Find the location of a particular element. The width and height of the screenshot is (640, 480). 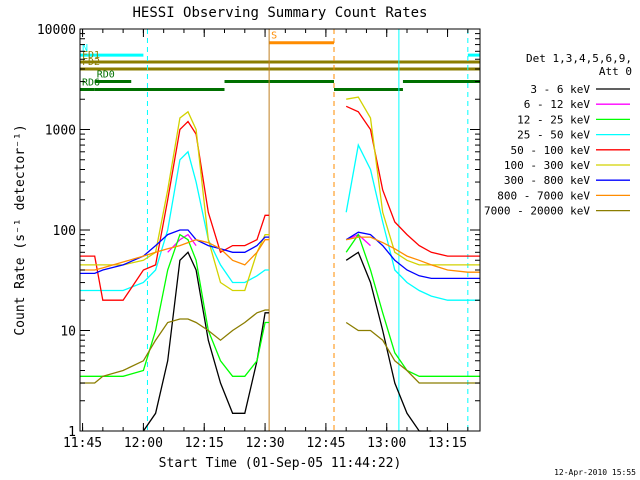

y-tick-label: 10 is located at coordinates (68, 332).